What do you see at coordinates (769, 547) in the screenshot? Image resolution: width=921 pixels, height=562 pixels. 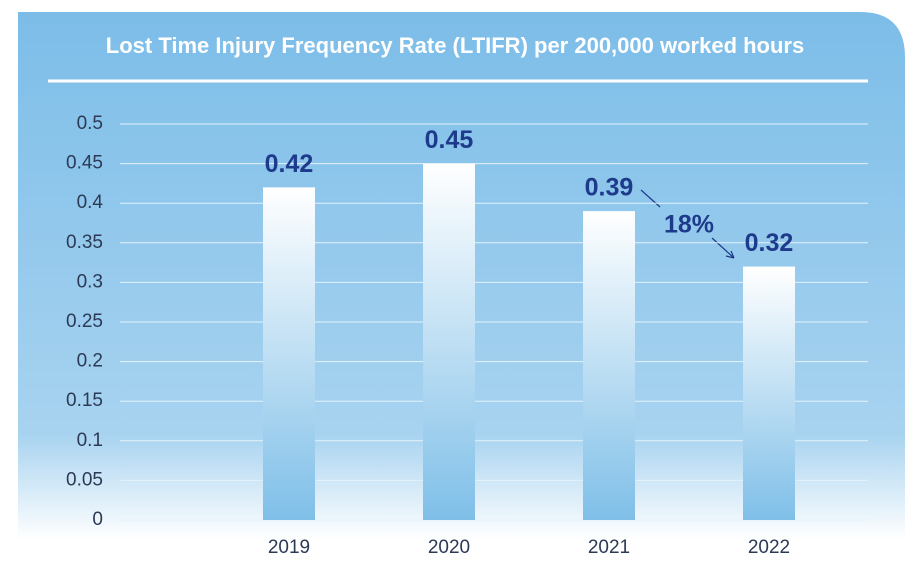 I see `x-tick-label: 2022` at bounding box center [769, 547].